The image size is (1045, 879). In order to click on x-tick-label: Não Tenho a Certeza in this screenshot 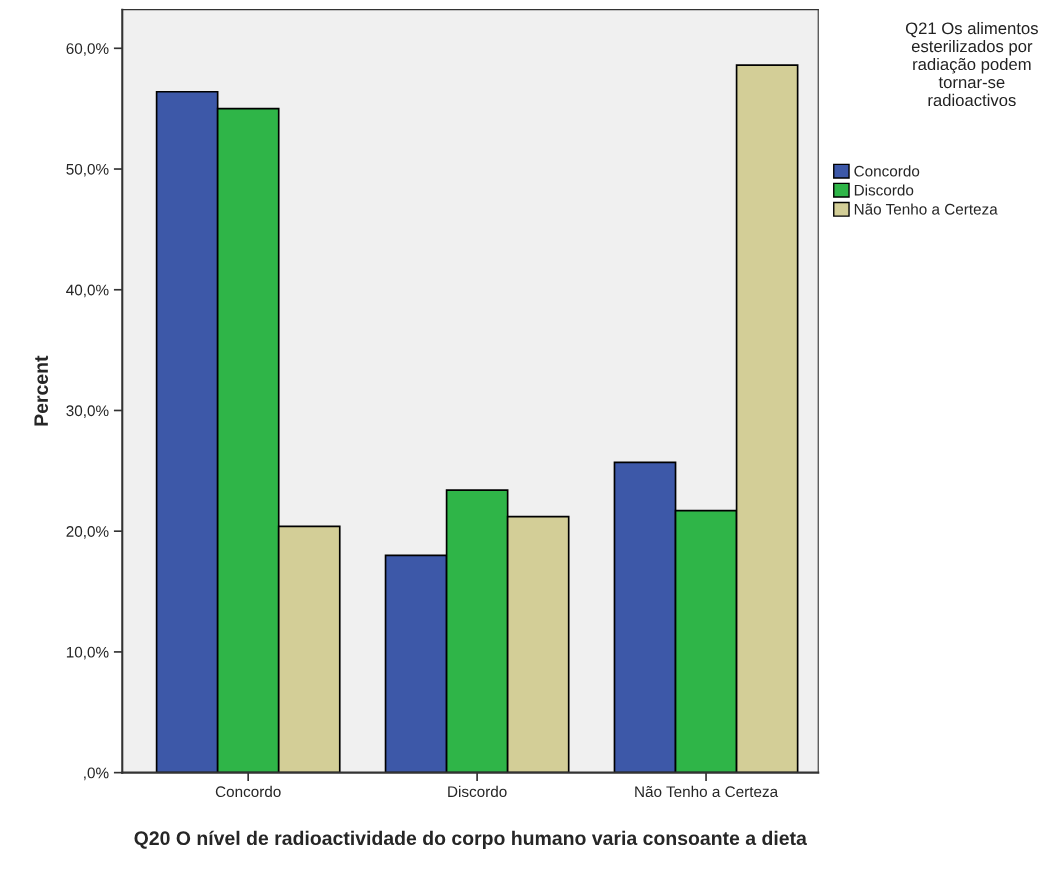, I will do `click(707, 791)`.